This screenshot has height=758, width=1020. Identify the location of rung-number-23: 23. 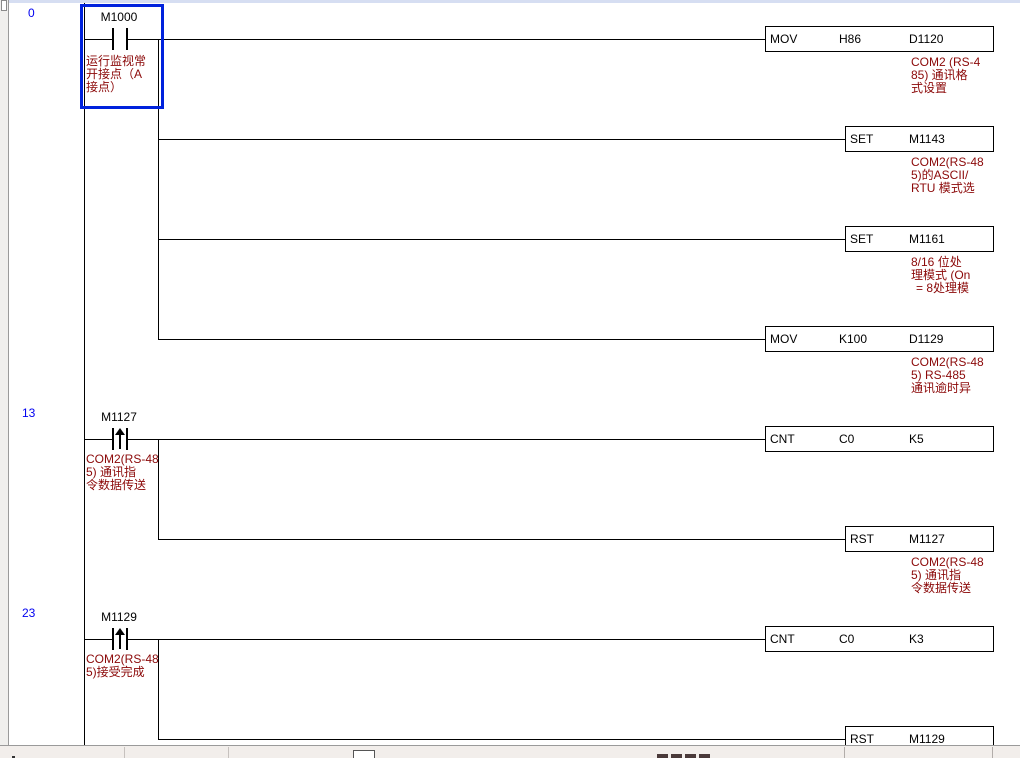
(29, 613).